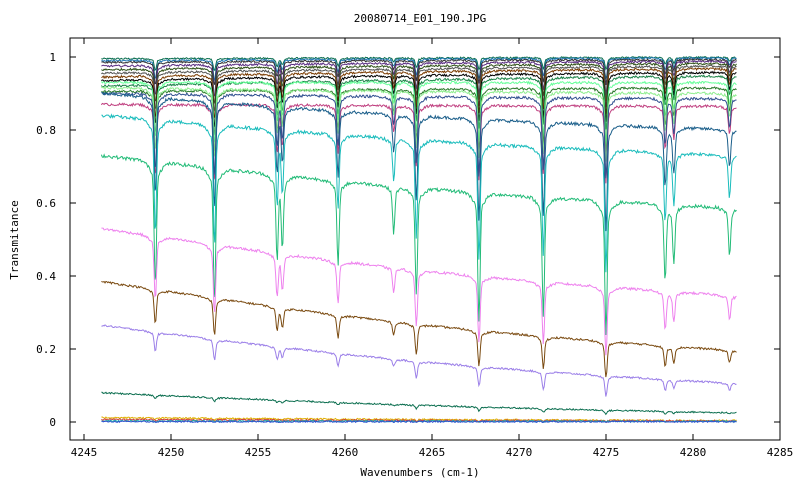 The image size is (800, 480). I want to click on y-tick-label: 0.8, so click(46, 130).